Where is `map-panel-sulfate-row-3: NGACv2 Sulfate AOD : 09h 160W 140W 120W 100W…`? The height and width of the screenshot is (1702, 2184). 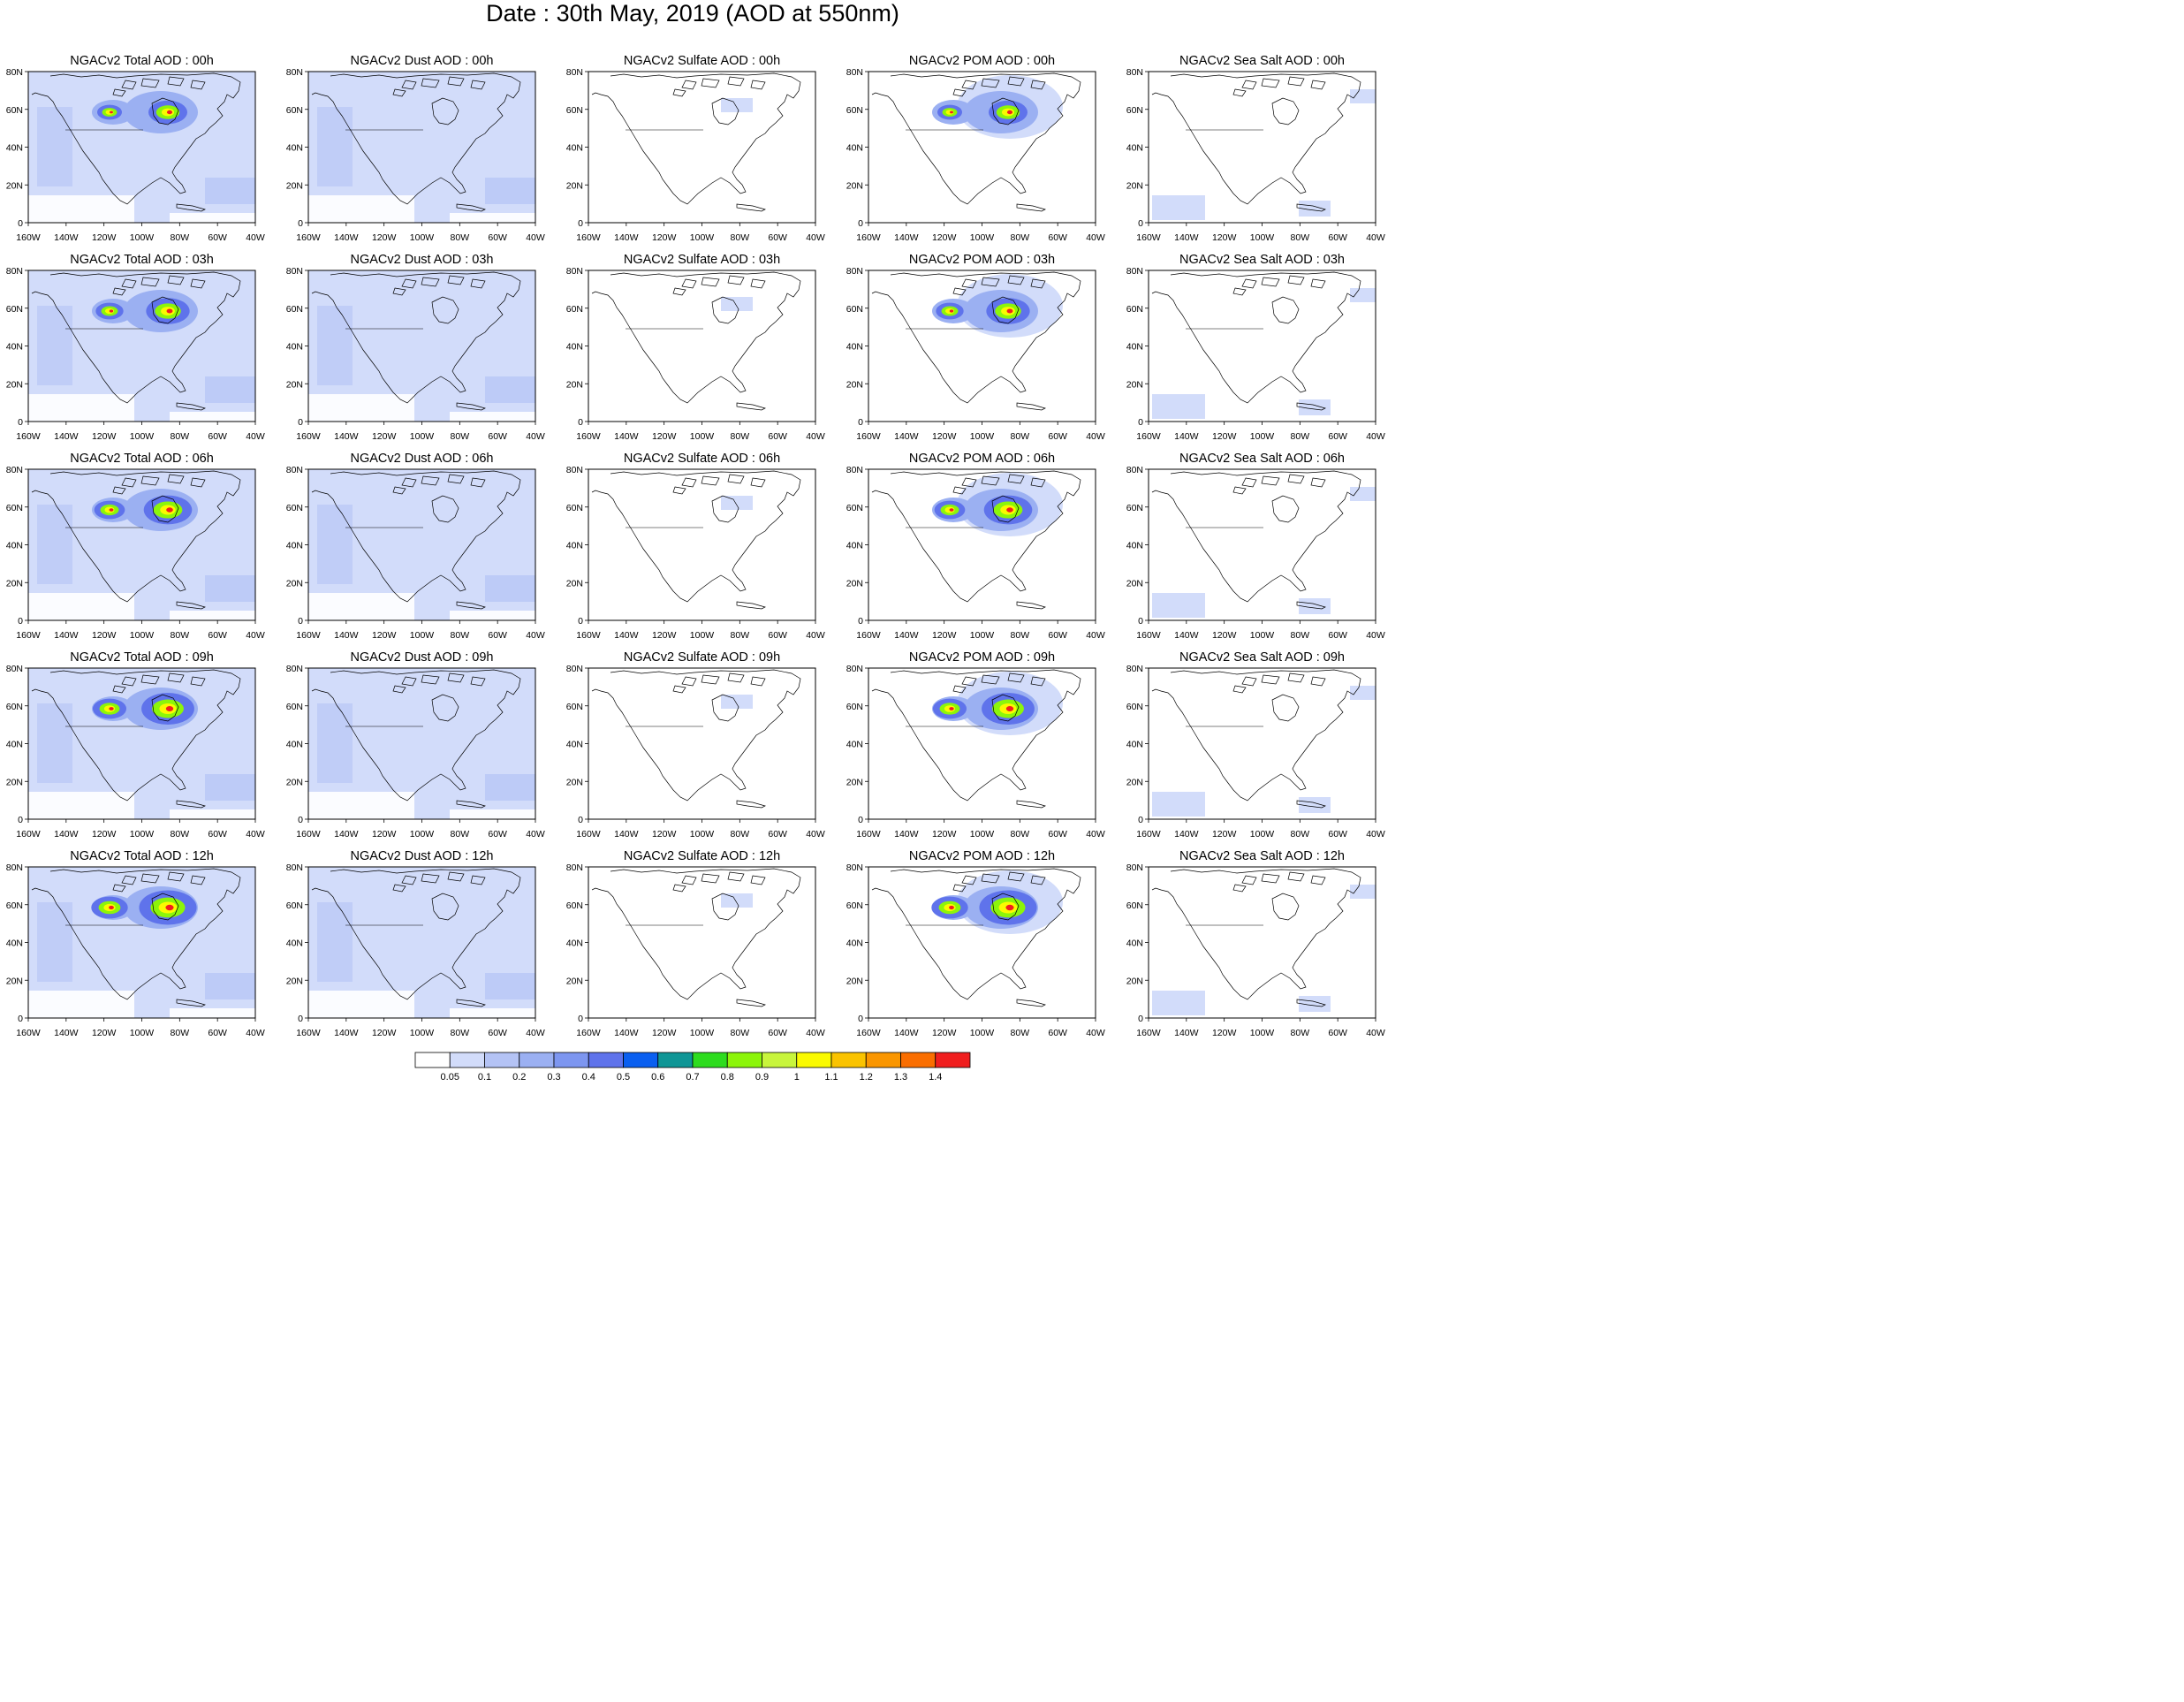 map-panel-sulfate-row-3: NGACv2 Sulfate AOD : 09h 160W 140W 120W 100W… is located at coordinates (695, 745).